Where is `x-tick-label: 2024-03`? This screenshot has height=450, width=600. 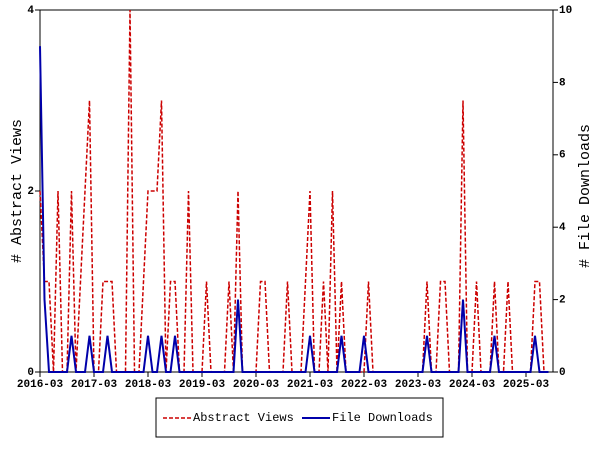 x-tick-label: 2024-03 is located at coordinates (472, 385).